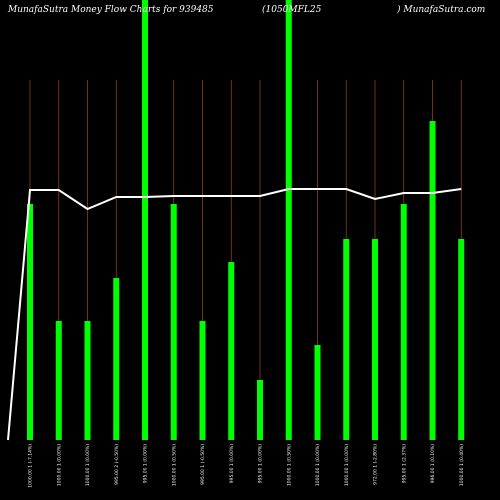 Image resolution: width=500 pixels, height=500 pixels. Describe the element at coordinates (433, 464) in the screenshot. I see `x-tick-label: 996.00 1 (0.10%)` at that location.